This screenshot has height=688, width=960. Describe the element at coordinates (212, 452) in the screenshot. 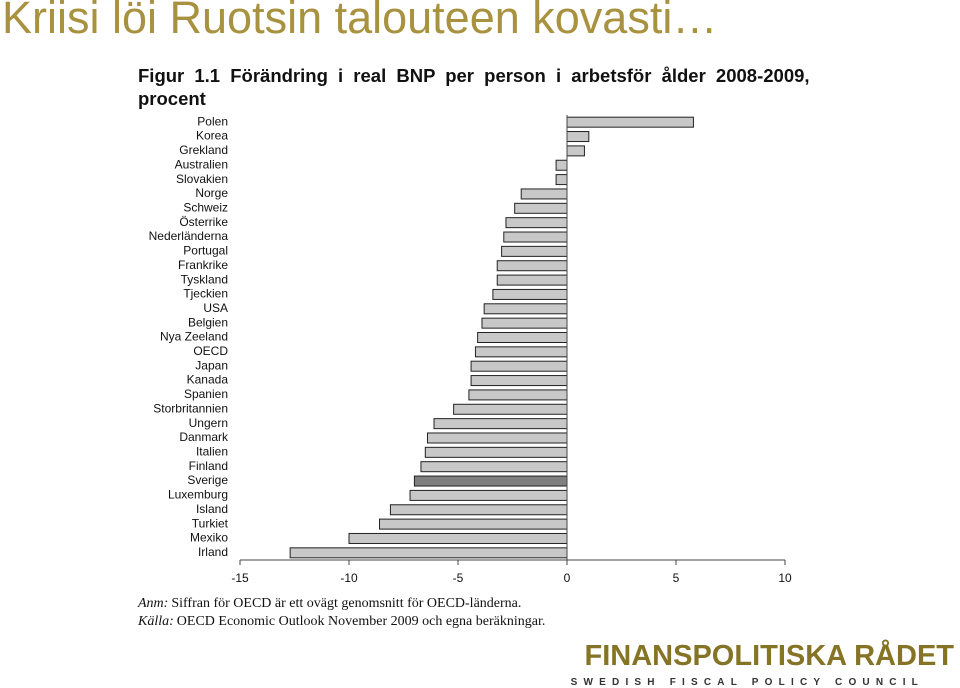

I see `y-tick-label: Italien` at that location.